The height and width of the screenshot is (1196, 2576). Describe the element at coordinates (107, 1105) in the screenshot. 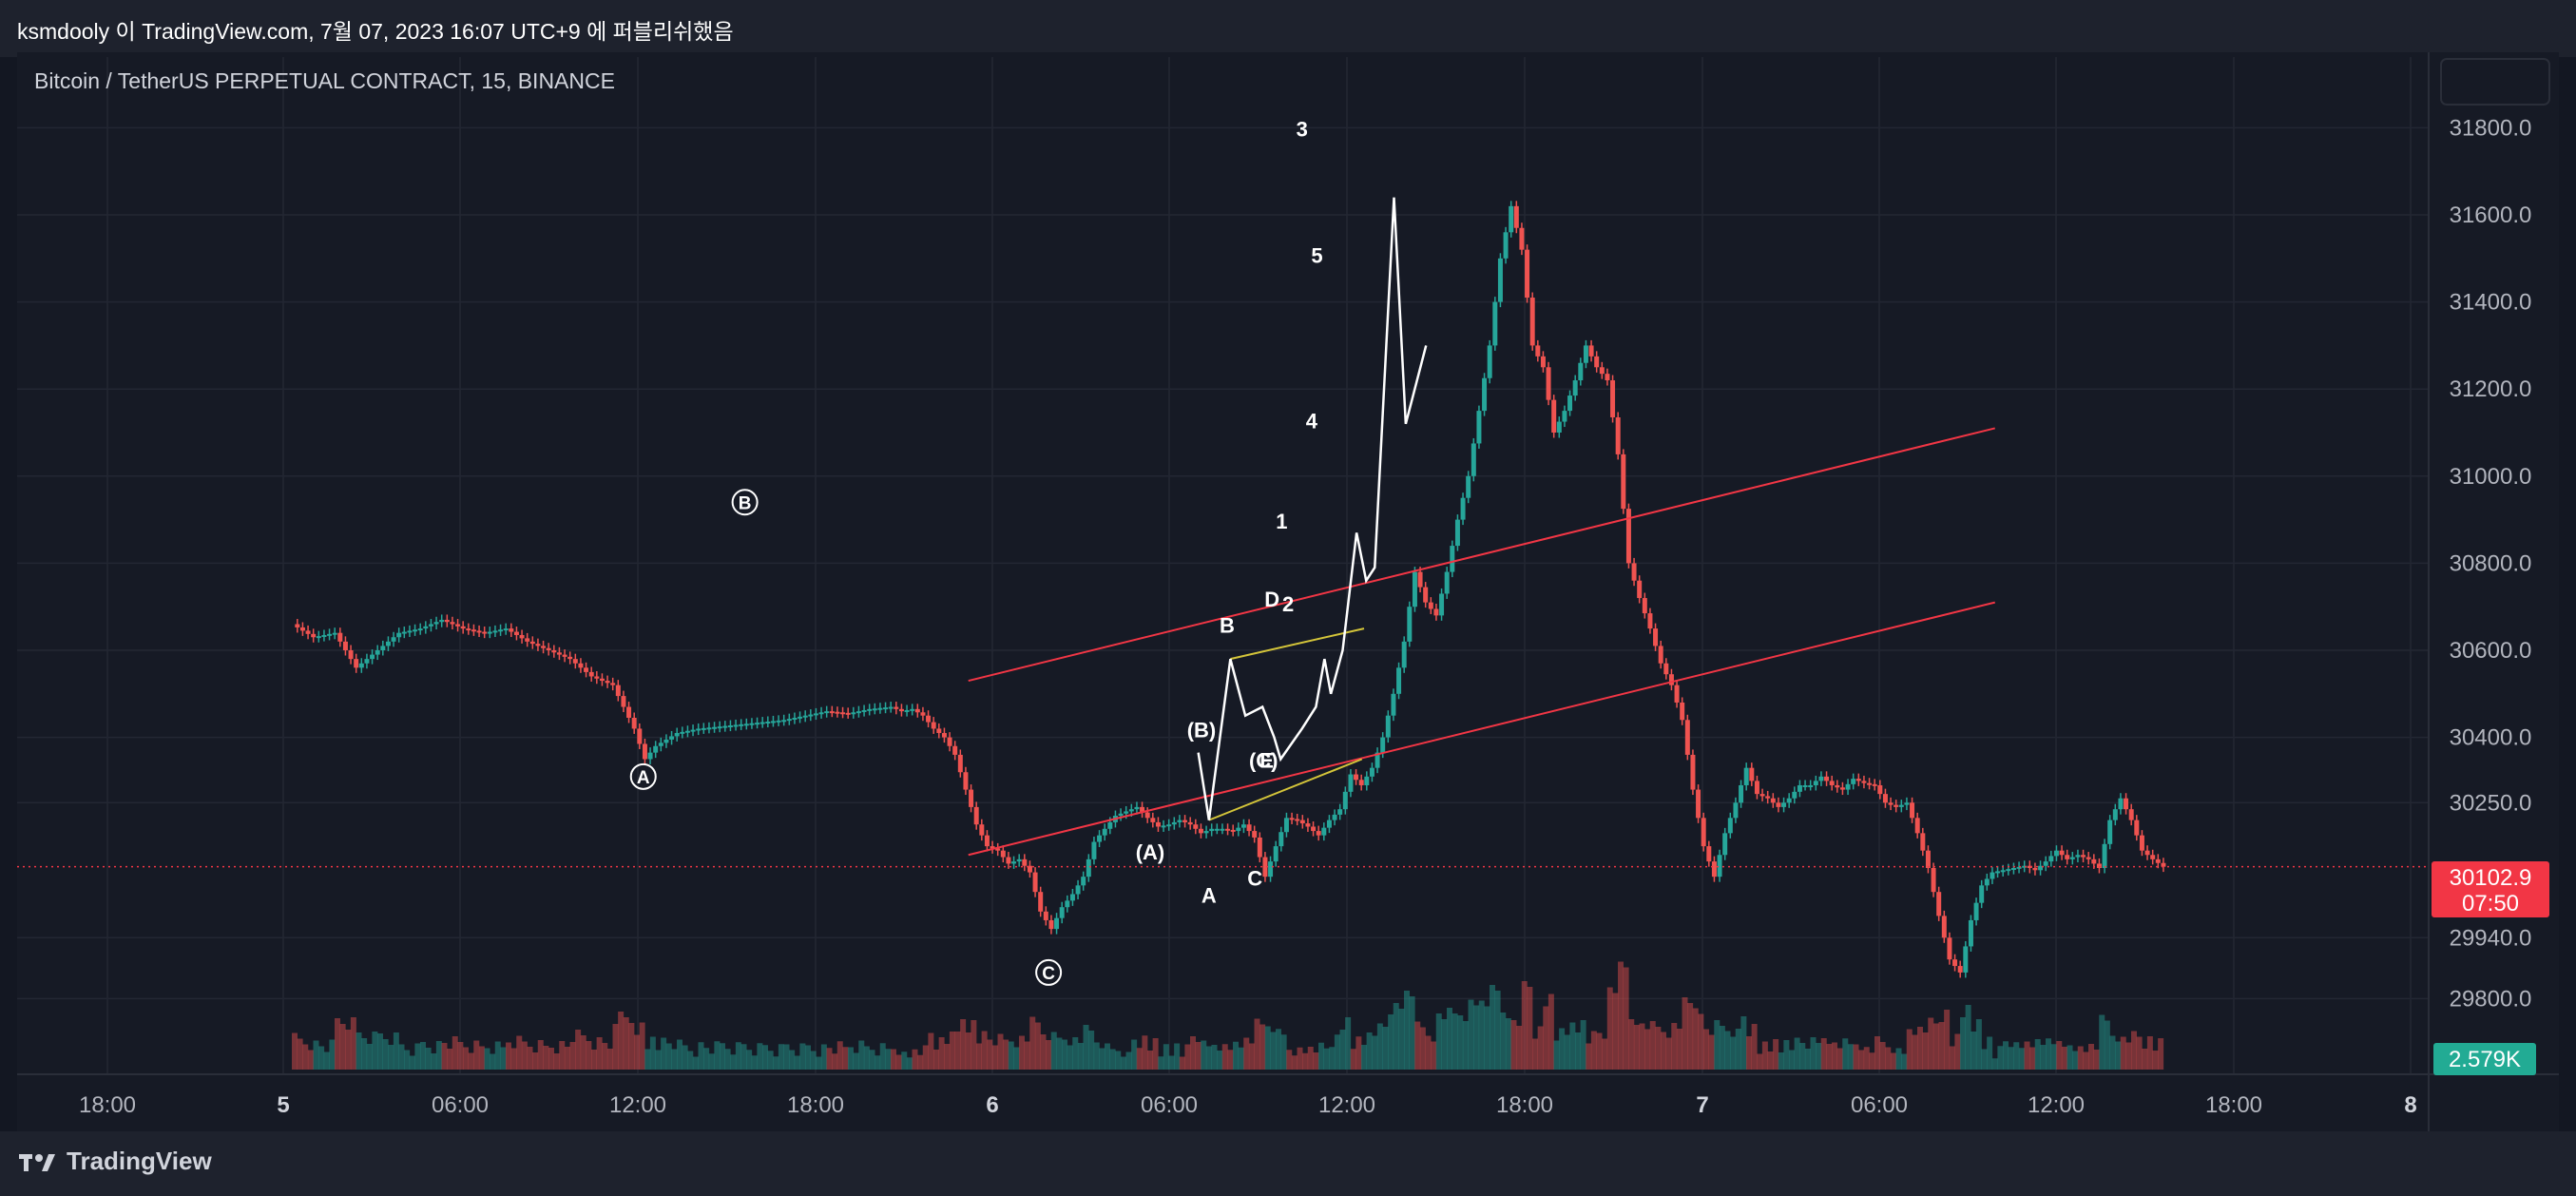

I see `x-tick-label: 18:00` at that location.